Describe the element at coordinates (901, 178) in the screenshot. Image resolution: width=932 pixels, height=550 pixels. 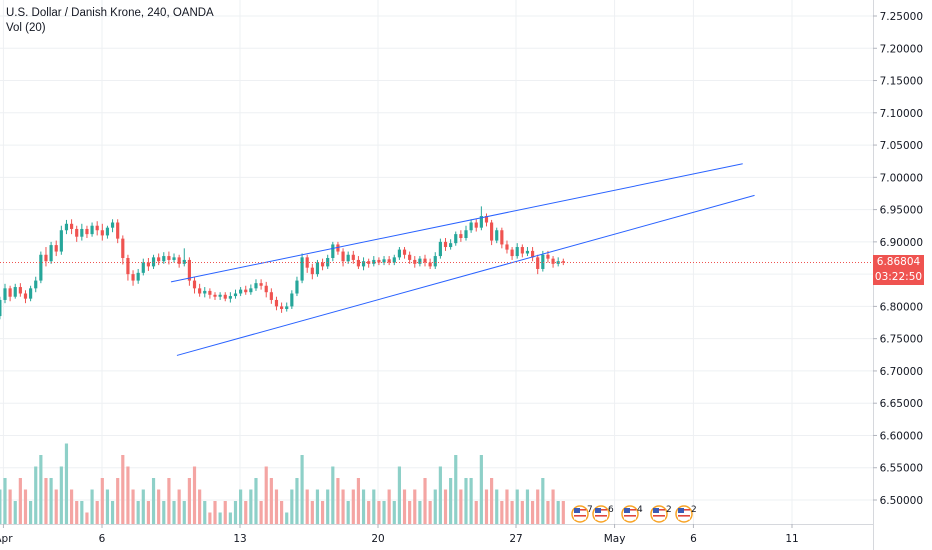
I see `price-tick-label: 7.00000` at that location.